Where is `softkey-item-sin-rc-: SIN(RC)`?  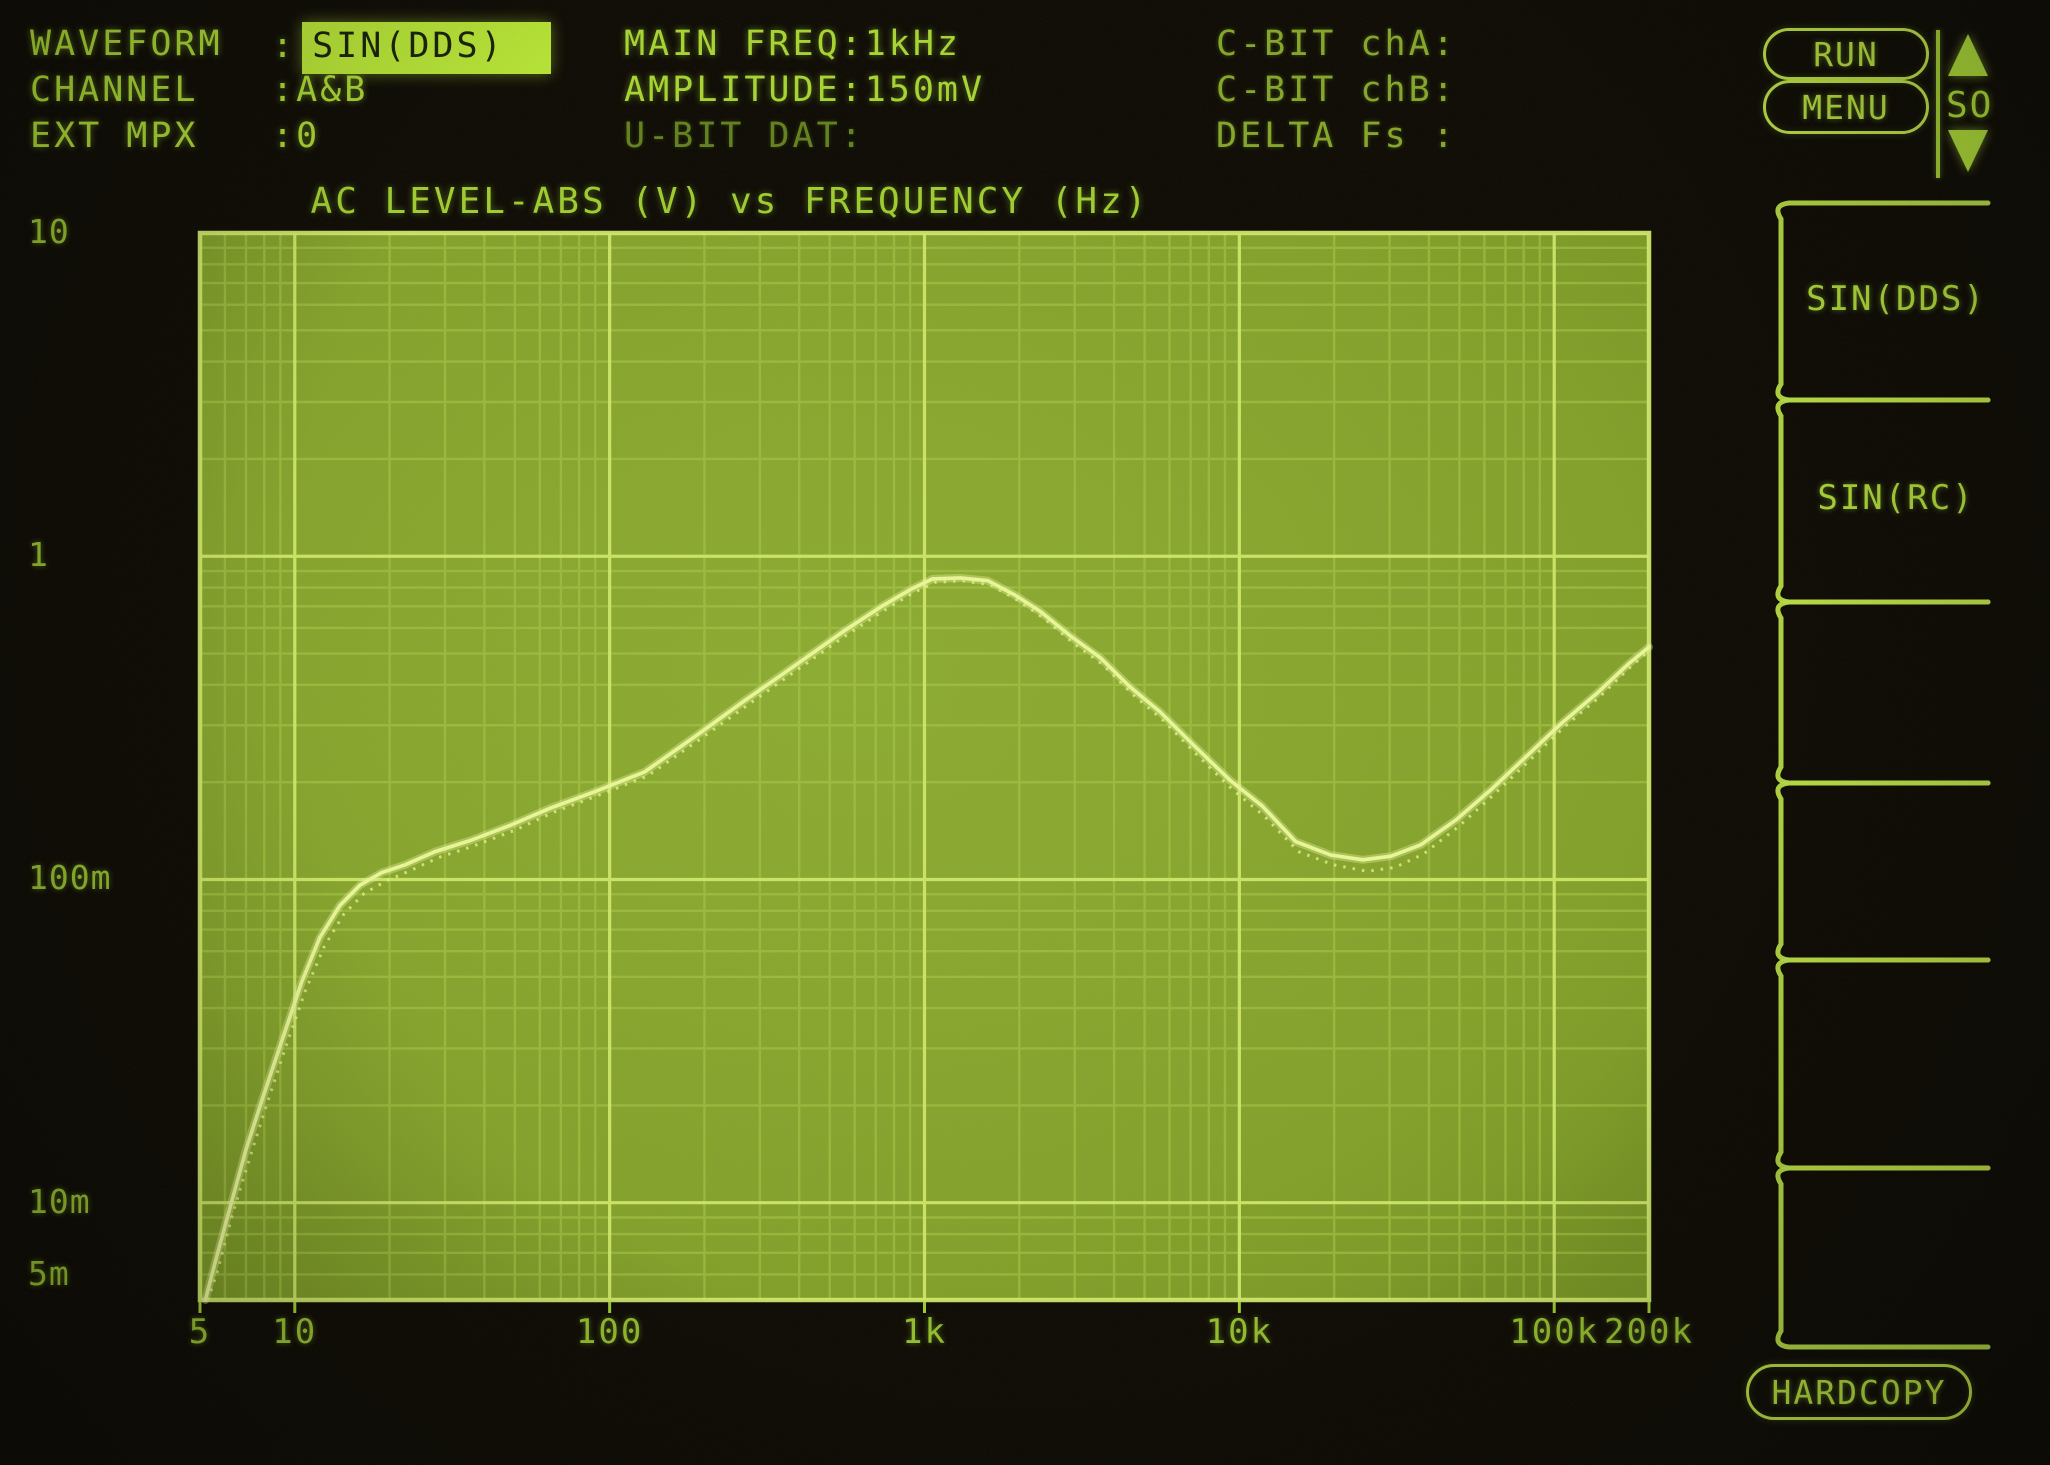
softkey-item-sin-rc-: SIN(RC) is located at coordinates (1896, 498).